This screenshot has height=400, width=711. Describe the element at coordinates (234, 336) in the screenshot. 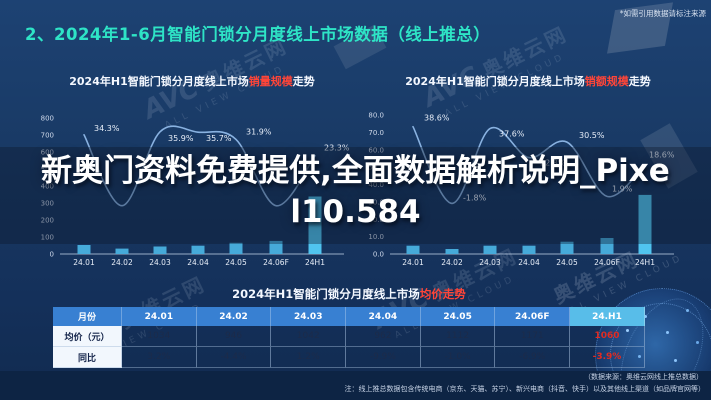

I see `table-cell: 946` at that location.